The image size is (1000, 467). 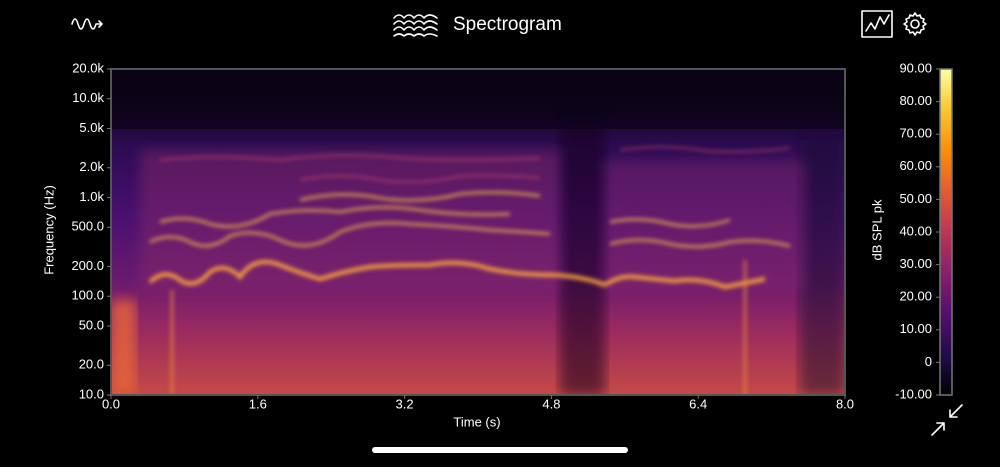 What do you see at coordinates (91, 324) in the screenshot?
I see `y-tick-label: 50.0` at bounding box center [91, 324].